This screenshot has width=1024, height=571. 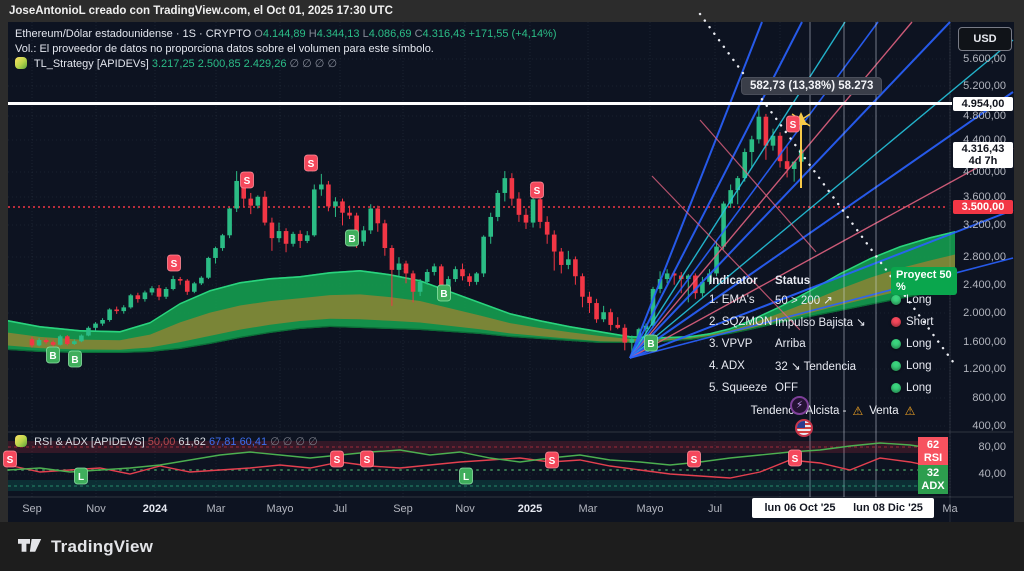 I want to click on strategy-value-3: 2.429,26, so click(x=265, y=64).